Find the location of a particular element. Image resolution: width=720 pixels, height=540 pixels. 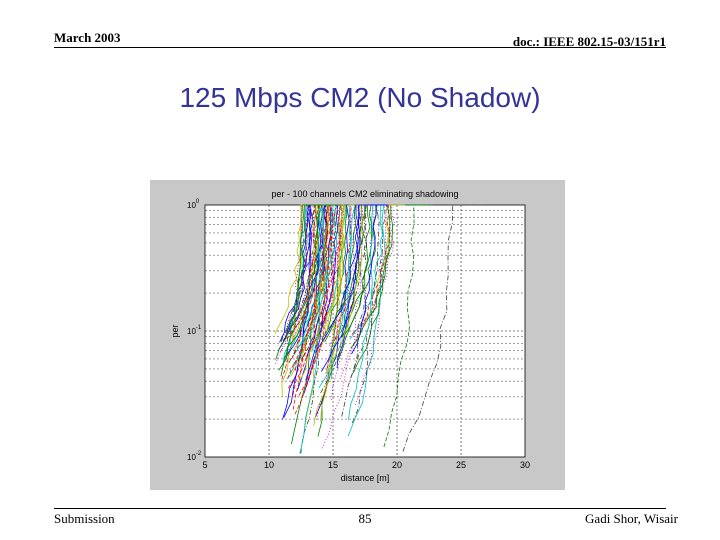

header-doc-id: doc.: IEEE 802.15-03/151r1 is located at coordinates (589, 41).